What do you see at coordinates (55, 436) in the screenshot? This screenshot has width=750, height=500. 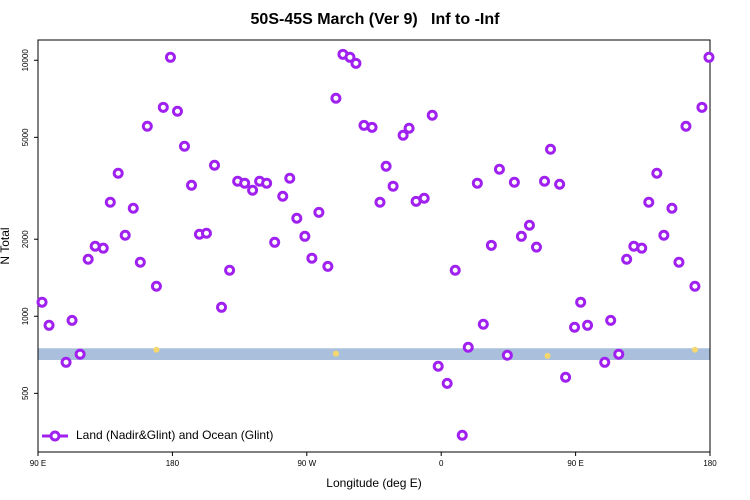 I see `legend-marker` at bounding box center [55, 436].